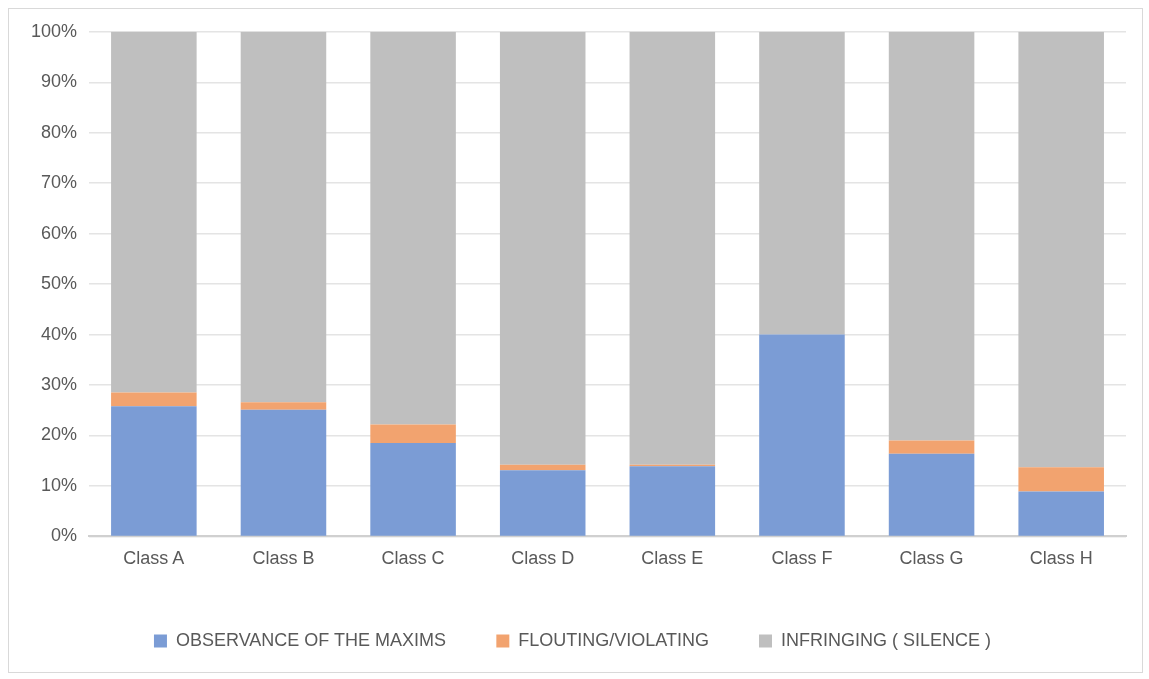 The height and width of the screenshot is (679, 1149). Describe the element at coordinates (59, 434) in the screenshot. I see `y-tick-label: 20%` at that location.